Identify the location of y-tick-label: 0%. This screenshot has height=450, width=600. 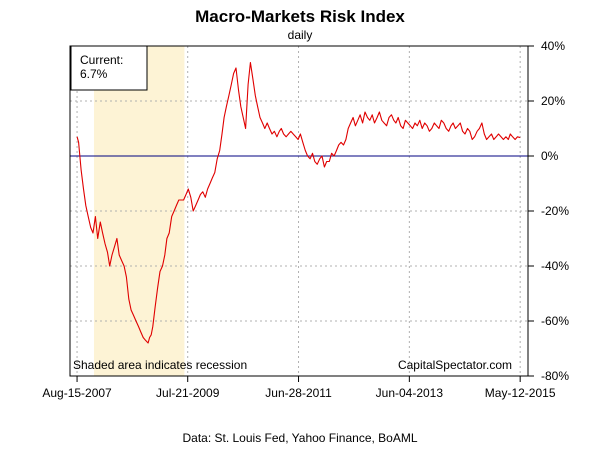
(550, 156).